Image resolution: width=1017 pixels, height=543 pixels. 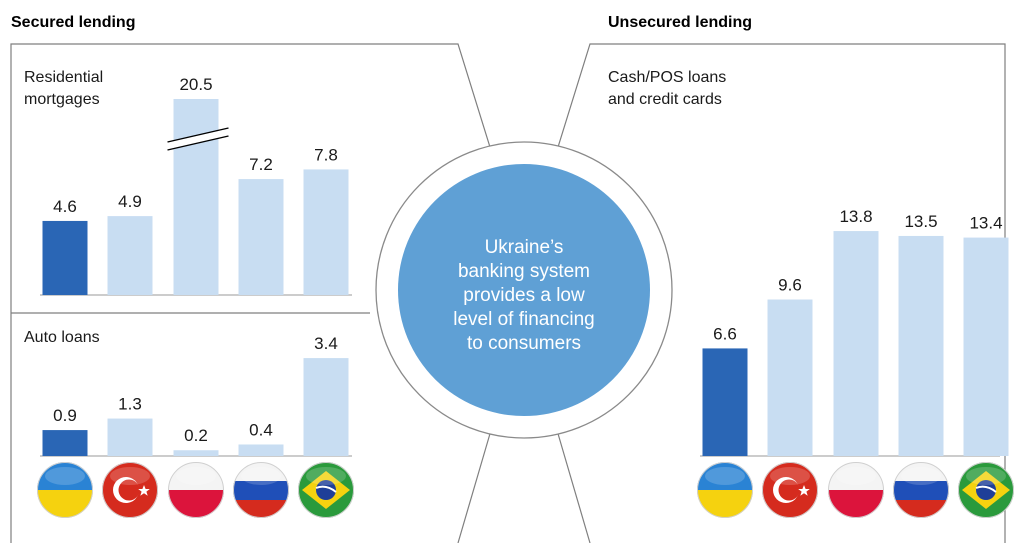 What do you see at coordinates (524, 271) in the screenshot?
I see `center-text-line: banking system` at bounding box center [524, 271].